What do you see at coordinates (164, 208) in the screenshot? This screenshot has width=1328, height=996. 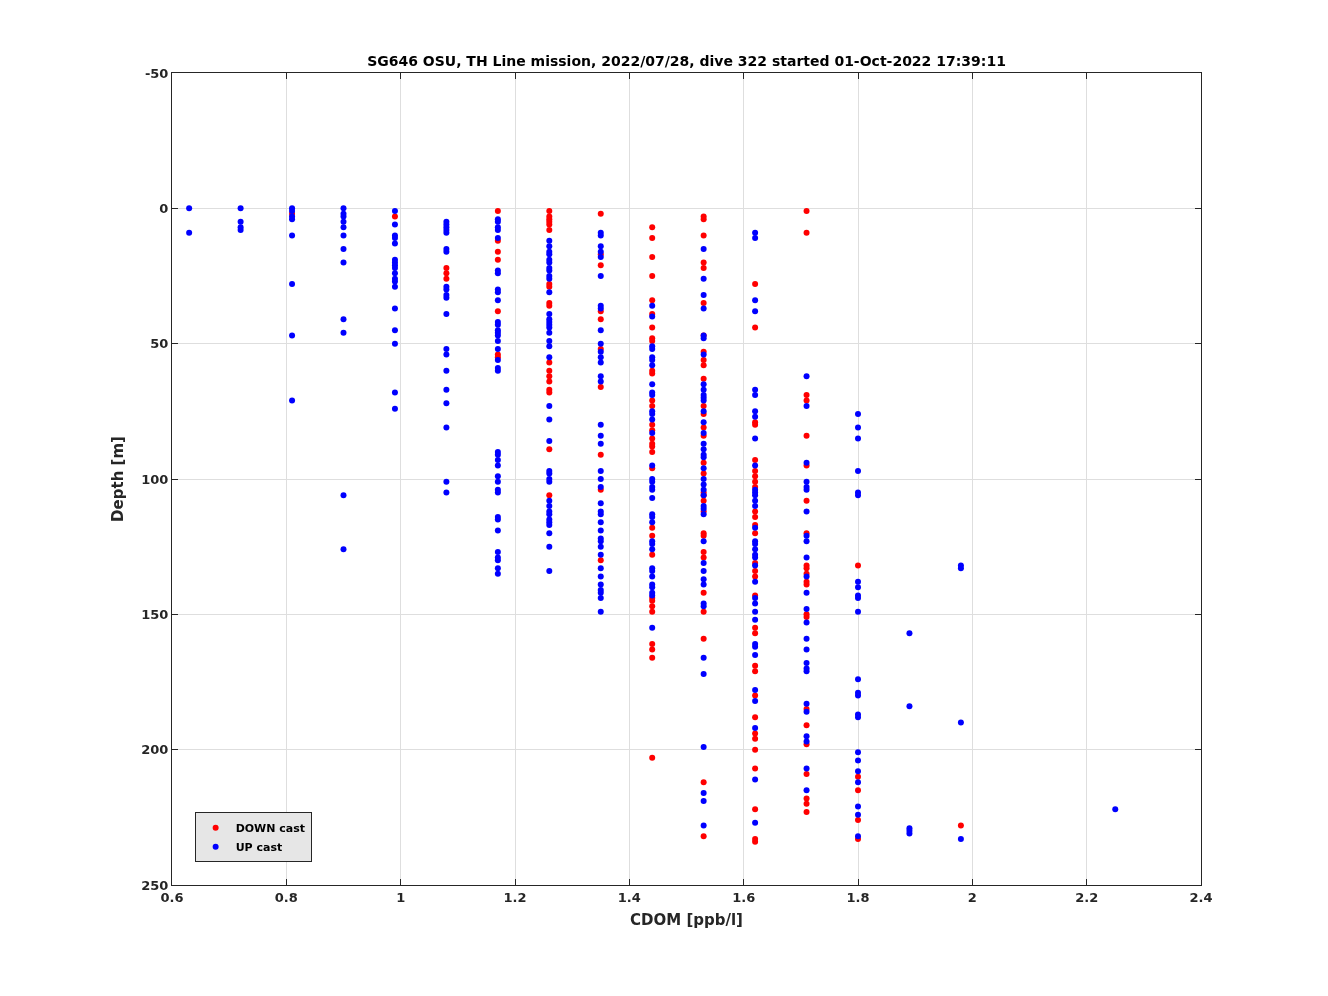 I see `y-tick-label: 0` at bounding box center [164, 208].